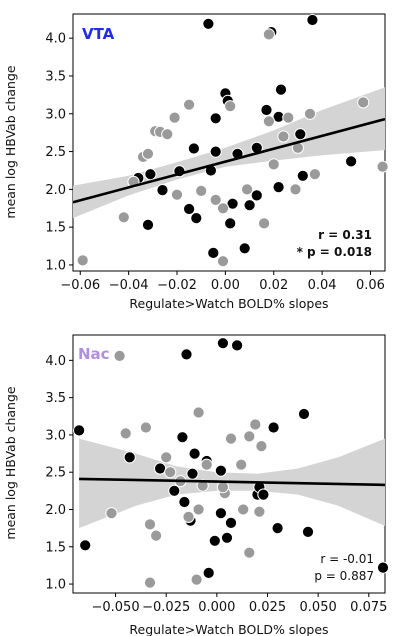 This screenshot has height=636, width=401. I want to click on vta-x-axis-label: Regulate>Watch BOLD% slopes, so click(228, 303).